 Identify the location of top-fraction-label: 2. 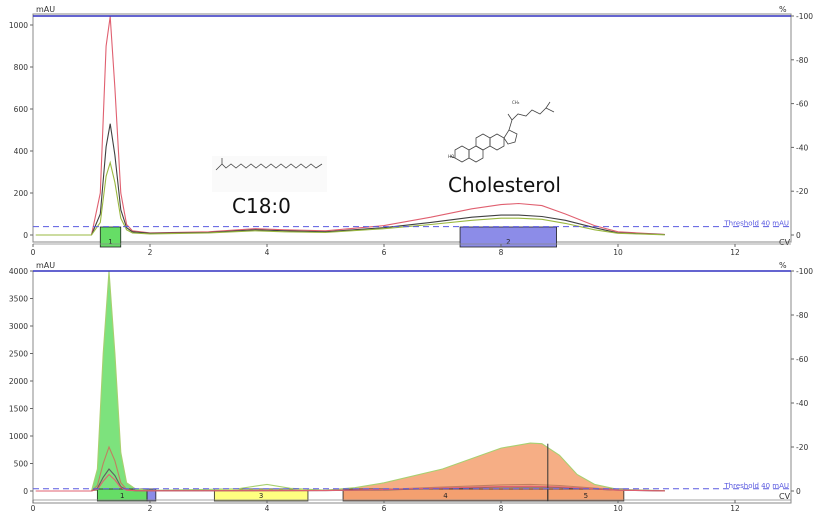
(508, 242).